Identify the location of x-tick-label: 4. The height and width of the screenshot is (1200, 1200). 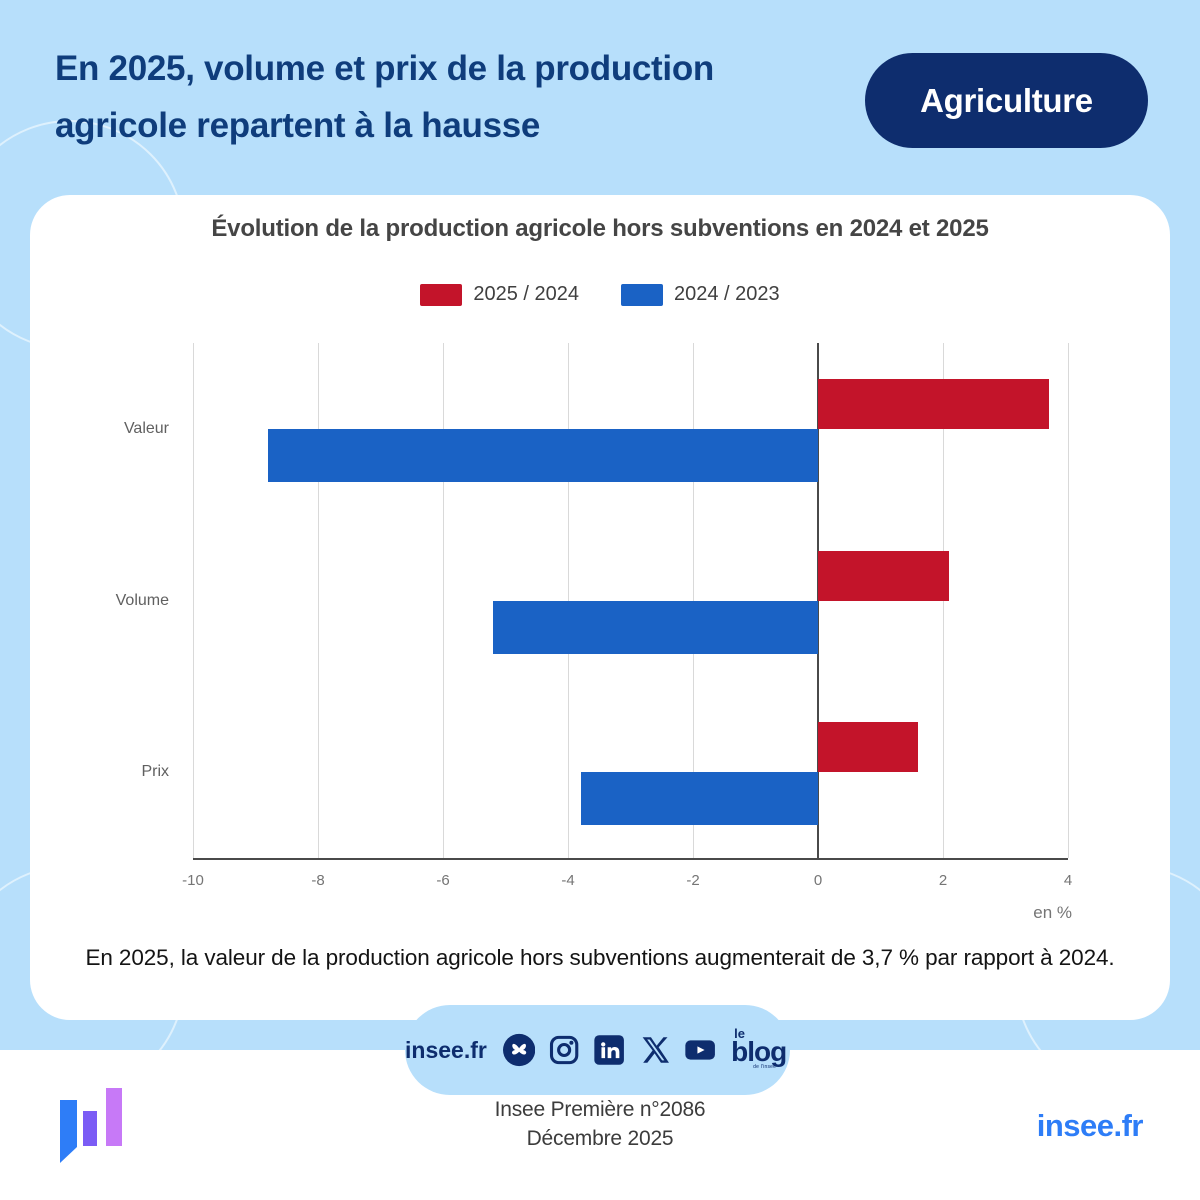
(1068, 880).